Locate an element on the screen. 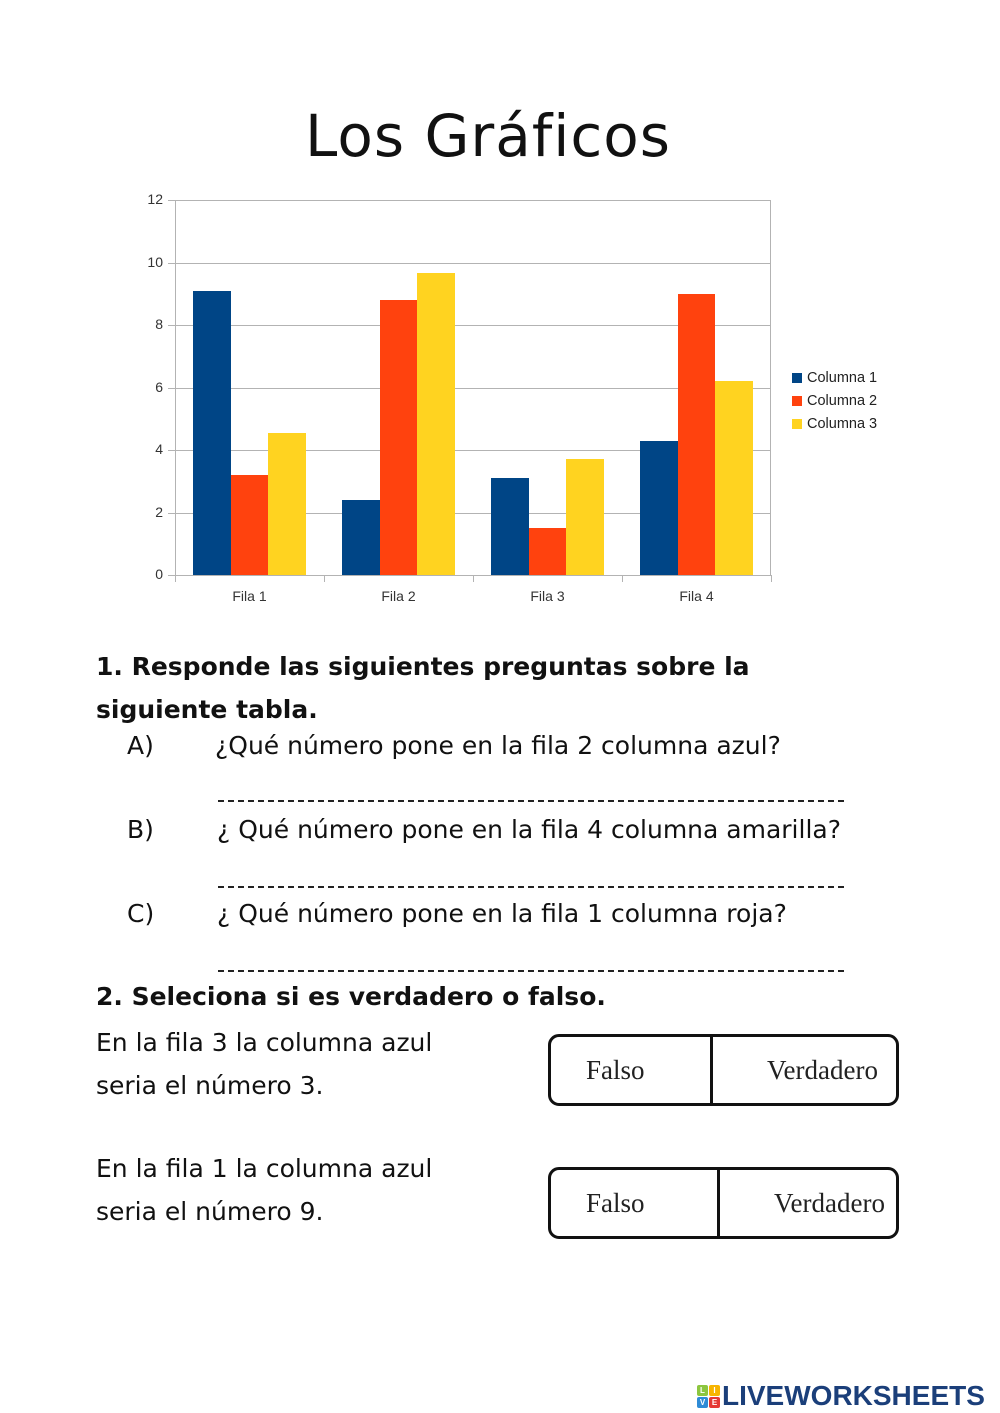 The width and height of the screenshot is (1000, 1413). answer-input-c is located at coordinates (531, 957).